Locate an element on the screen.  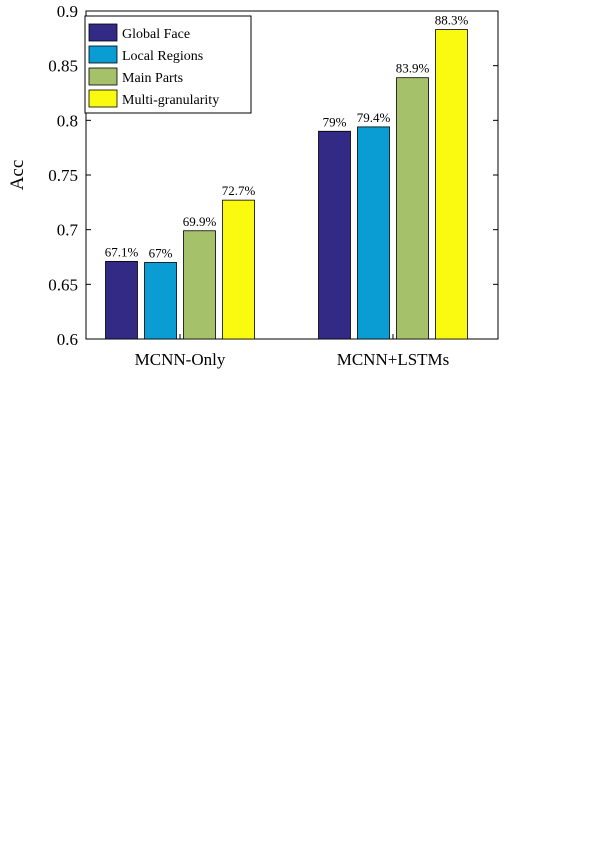
data-label: 83.9% is located at coordinates (413, 68).